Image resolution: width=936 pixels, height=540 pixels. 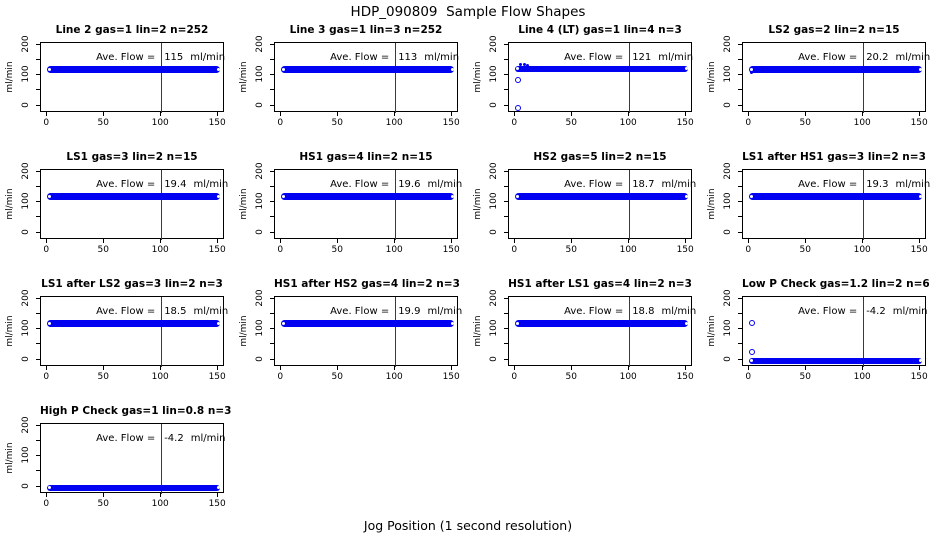 I want to click on ave-flow-value: 19.9, so click(x=409, y=311).